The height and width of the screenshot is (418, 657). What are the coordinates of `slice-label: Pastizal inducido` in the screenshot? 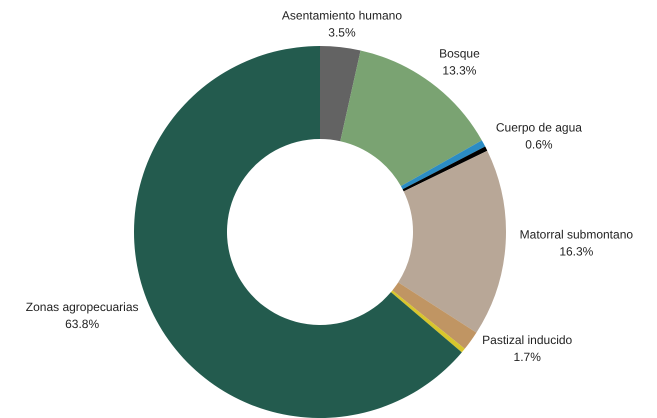 It's located at (527, 339).